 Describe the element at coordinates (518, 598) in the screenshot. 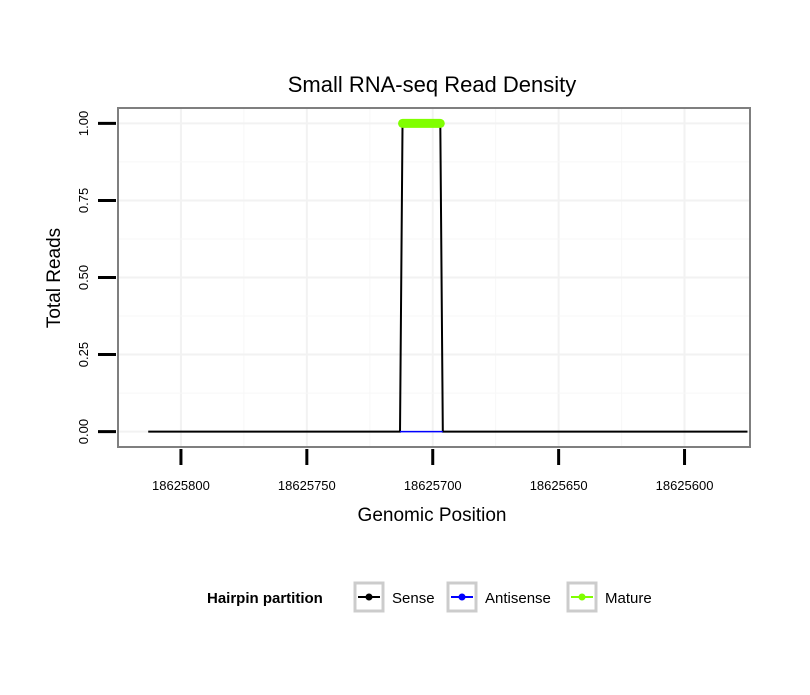

I see `legend-label-antisense: Antisense` at that location.